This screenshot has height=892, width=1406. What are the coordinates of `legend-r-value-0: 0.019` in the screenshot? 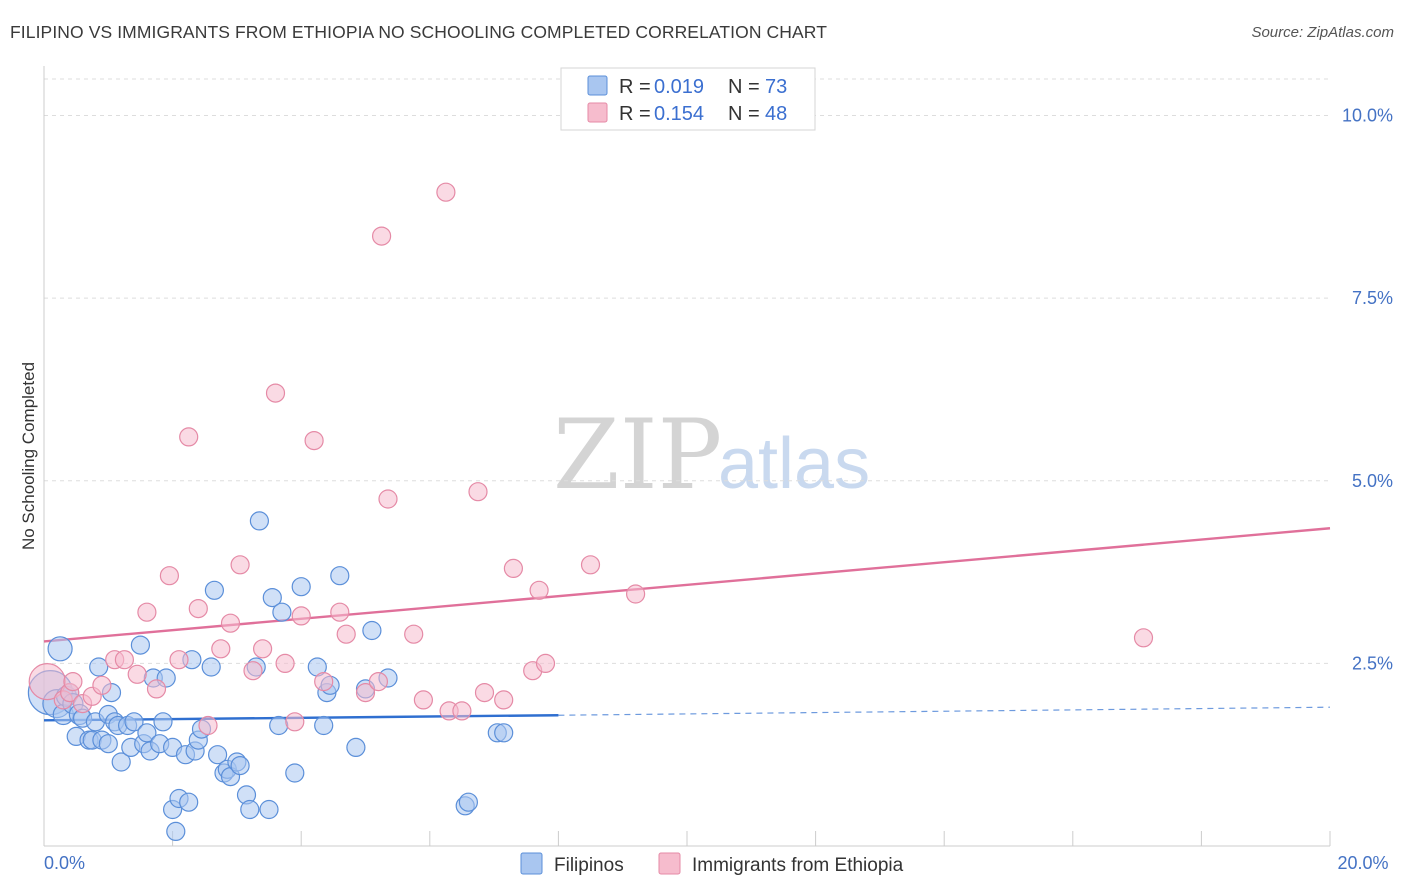 It's located at (679, 87).